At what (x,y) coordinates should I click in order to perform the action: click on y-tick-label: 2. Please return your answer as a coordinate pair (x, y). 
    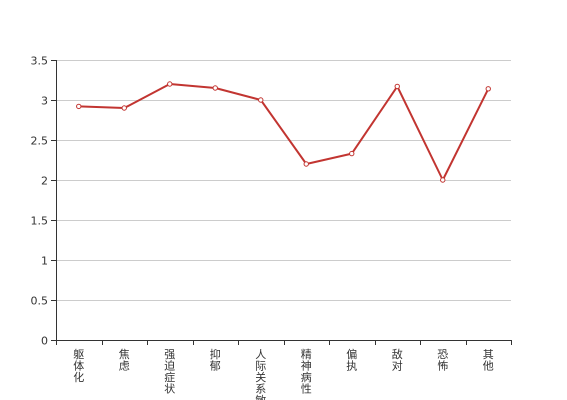
    Looking at the image, I should click on (44, 181).